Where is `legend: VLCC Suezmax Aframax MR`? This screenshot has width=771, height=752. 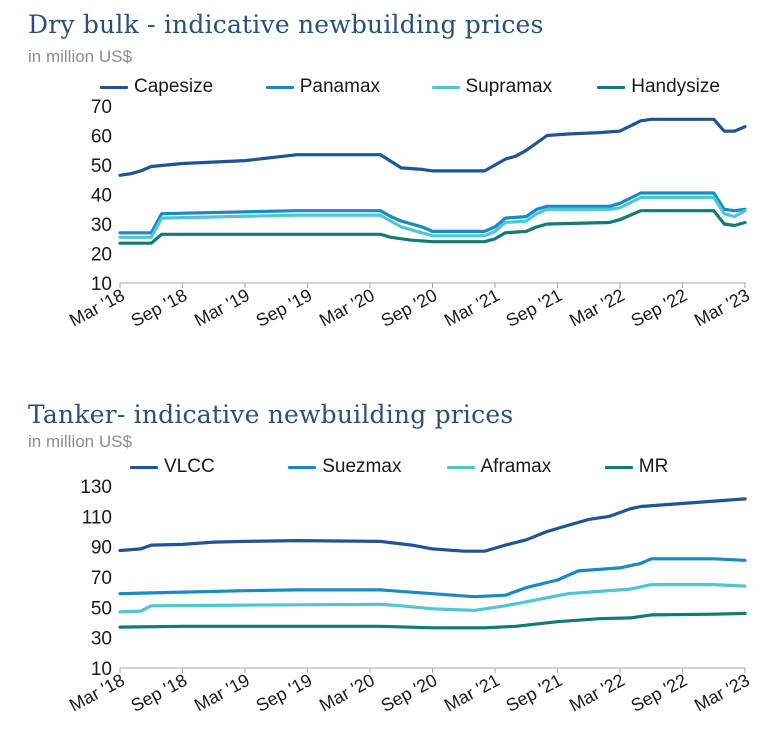 legend: VLCC Suezmax Aframax MR is located at coordinates (446, 467).